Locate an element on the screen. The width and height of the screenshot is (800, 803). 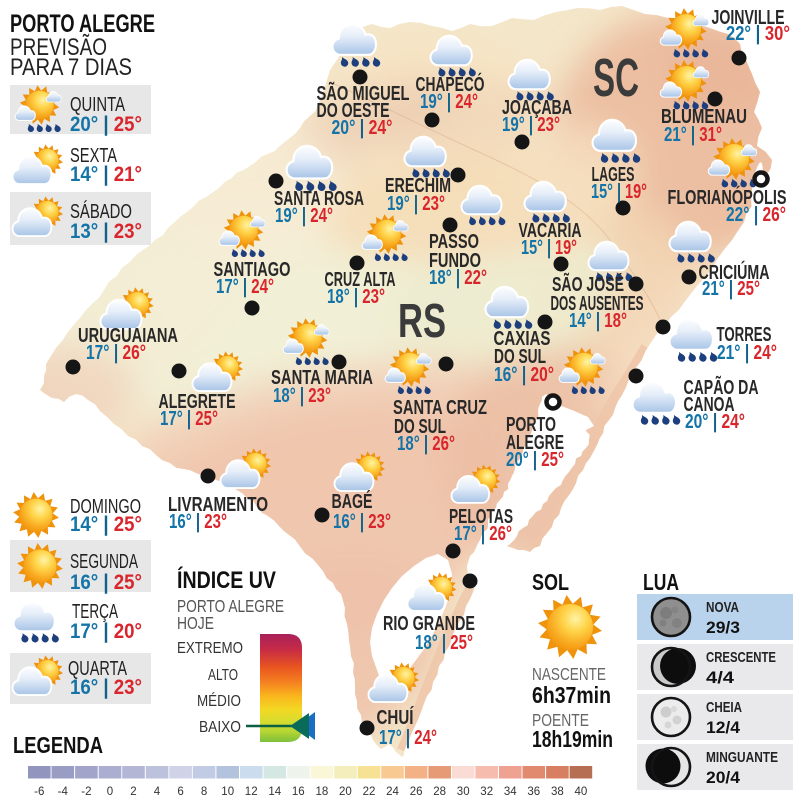
svg-text: CAPÃO DA is located at coordinates (721, 387).